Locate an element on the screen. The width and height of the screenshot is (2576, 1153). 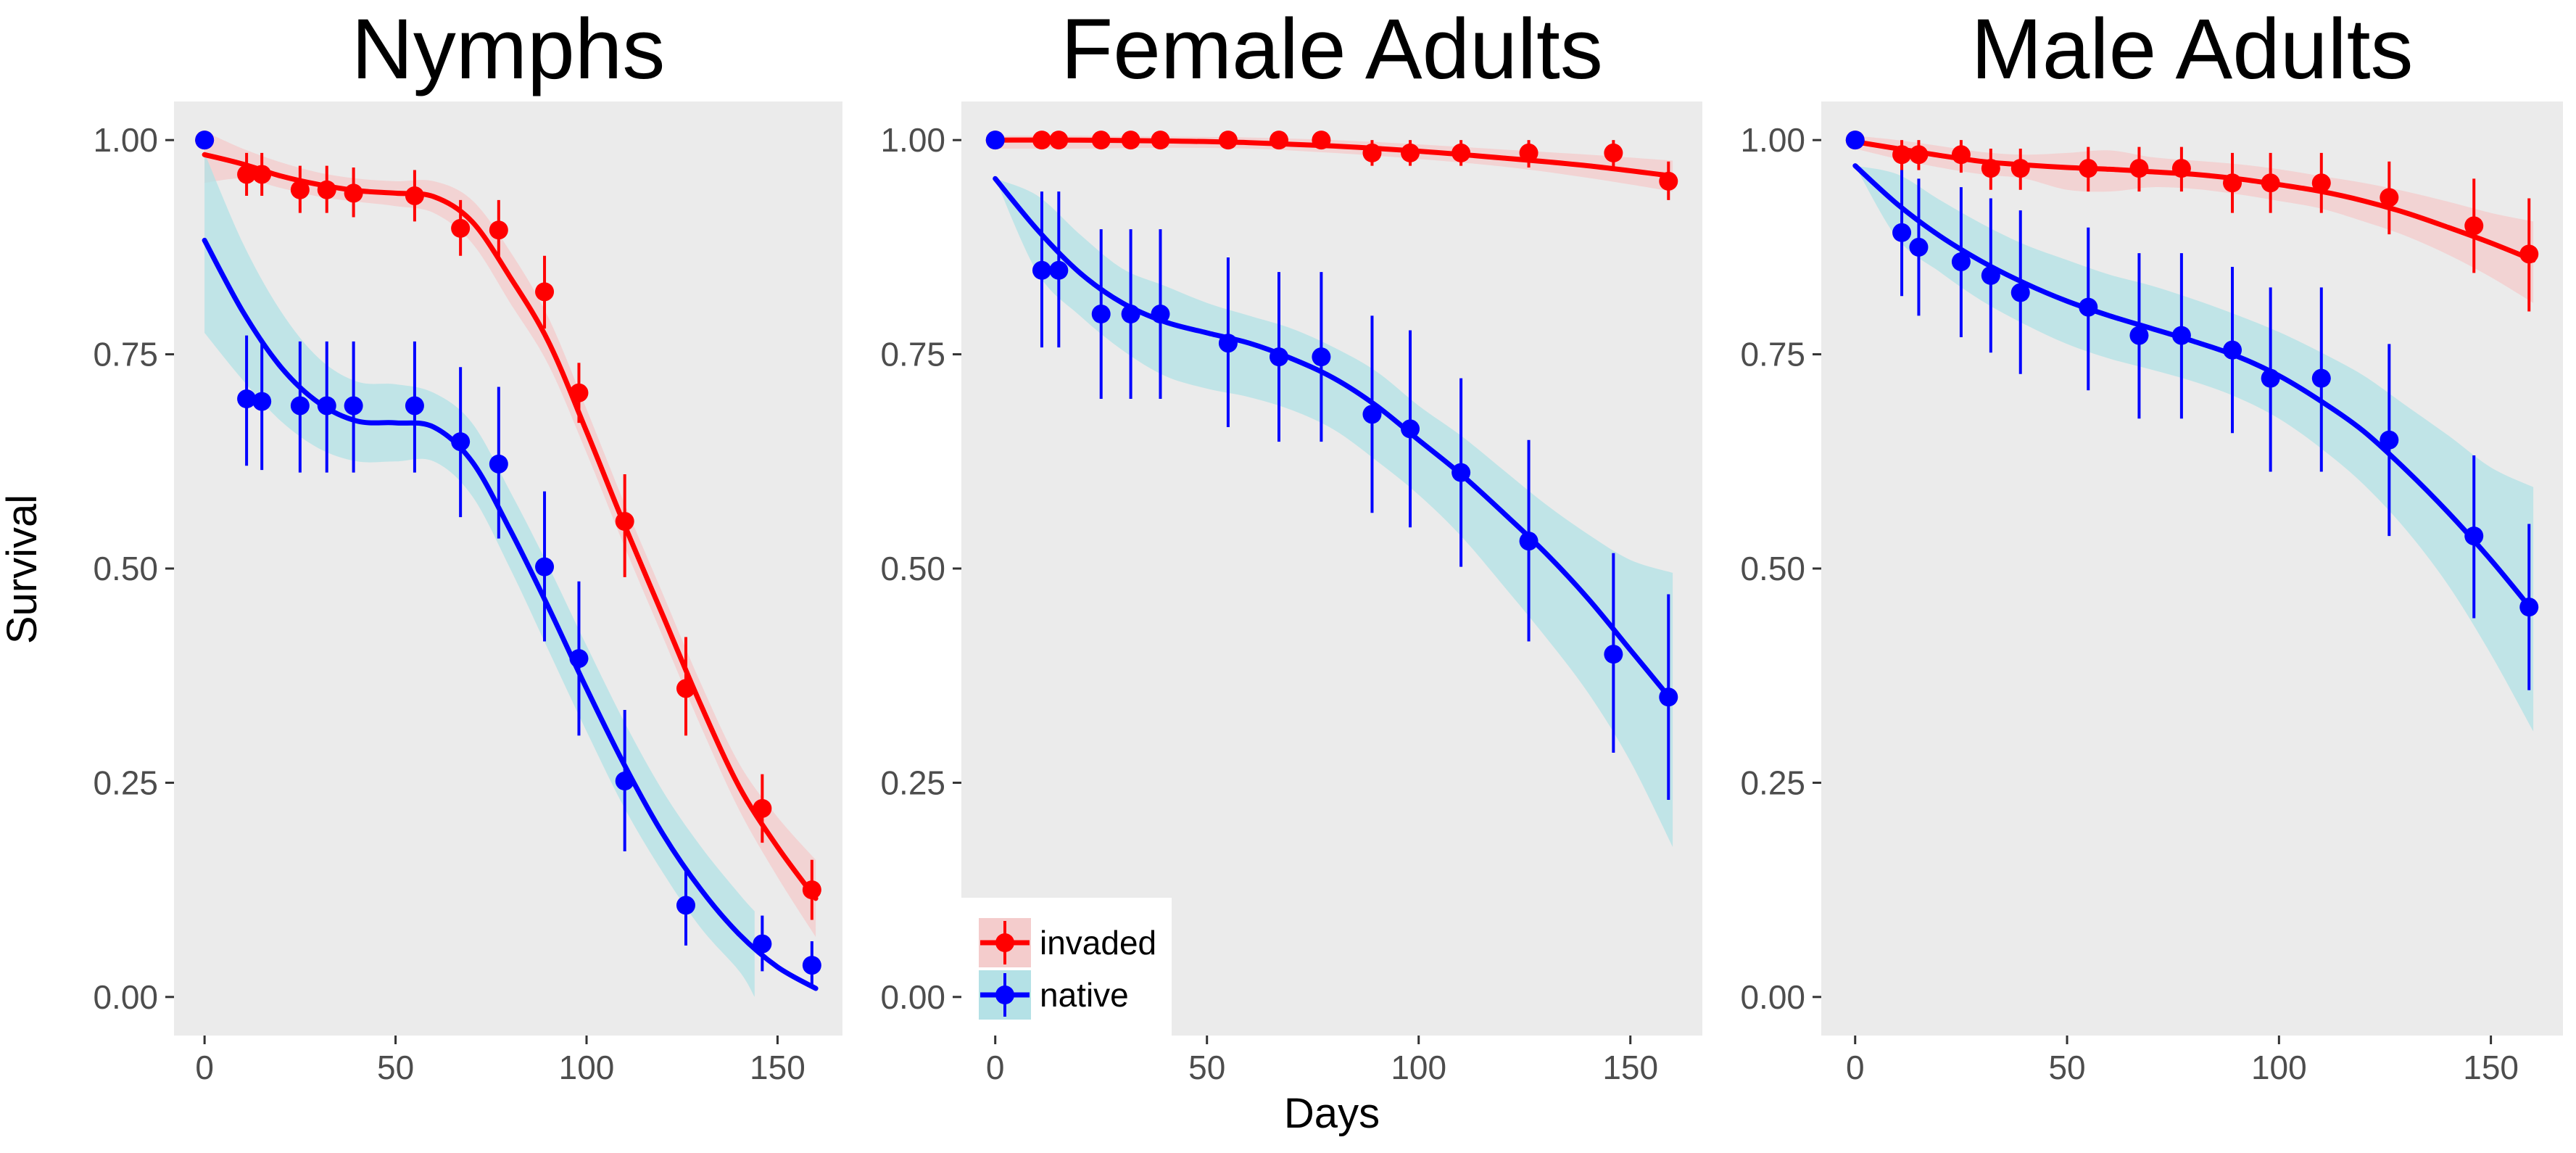
smooth-line-native is located at coordinates (2194, 388).